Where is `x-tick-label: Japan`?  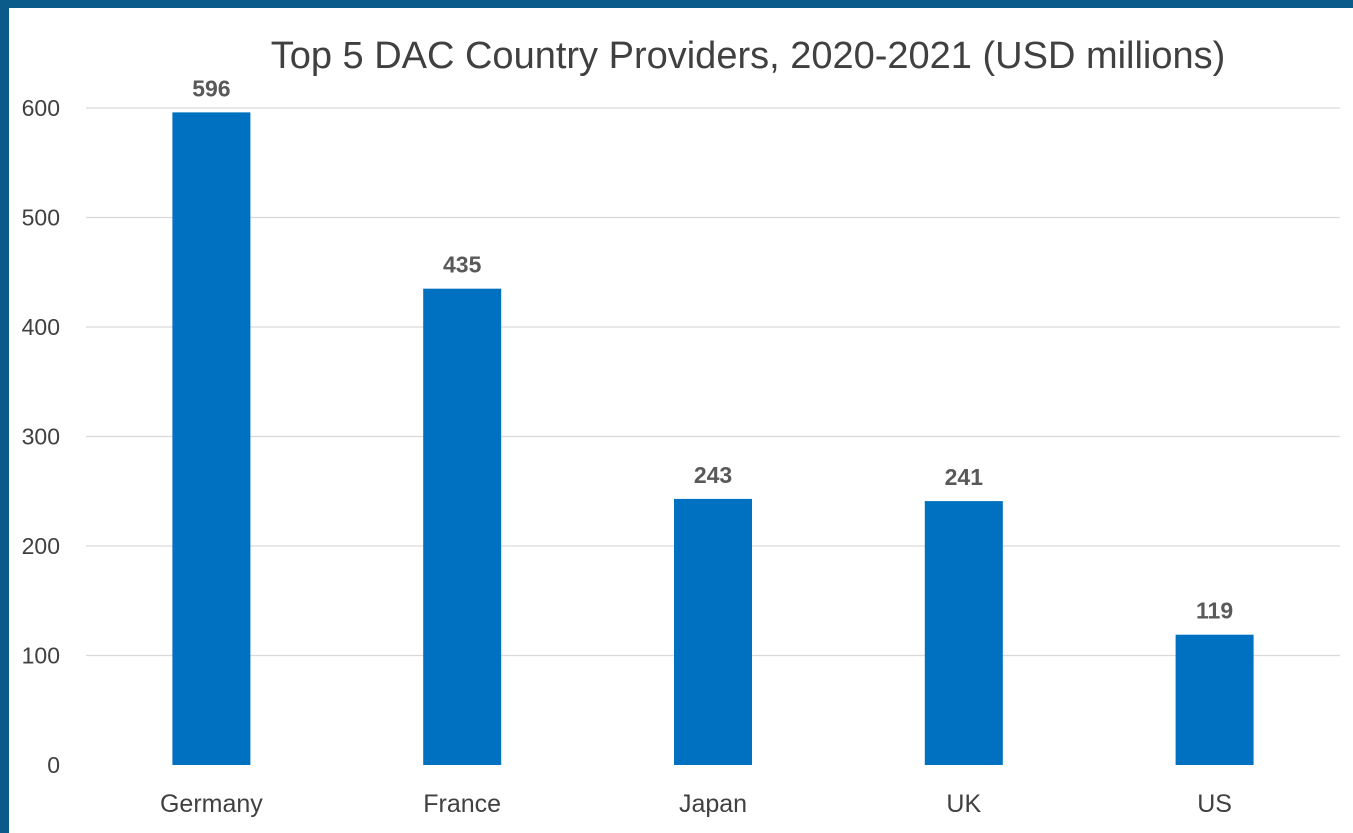
x-tick-label: Japan is located at coordinates (713, 804).